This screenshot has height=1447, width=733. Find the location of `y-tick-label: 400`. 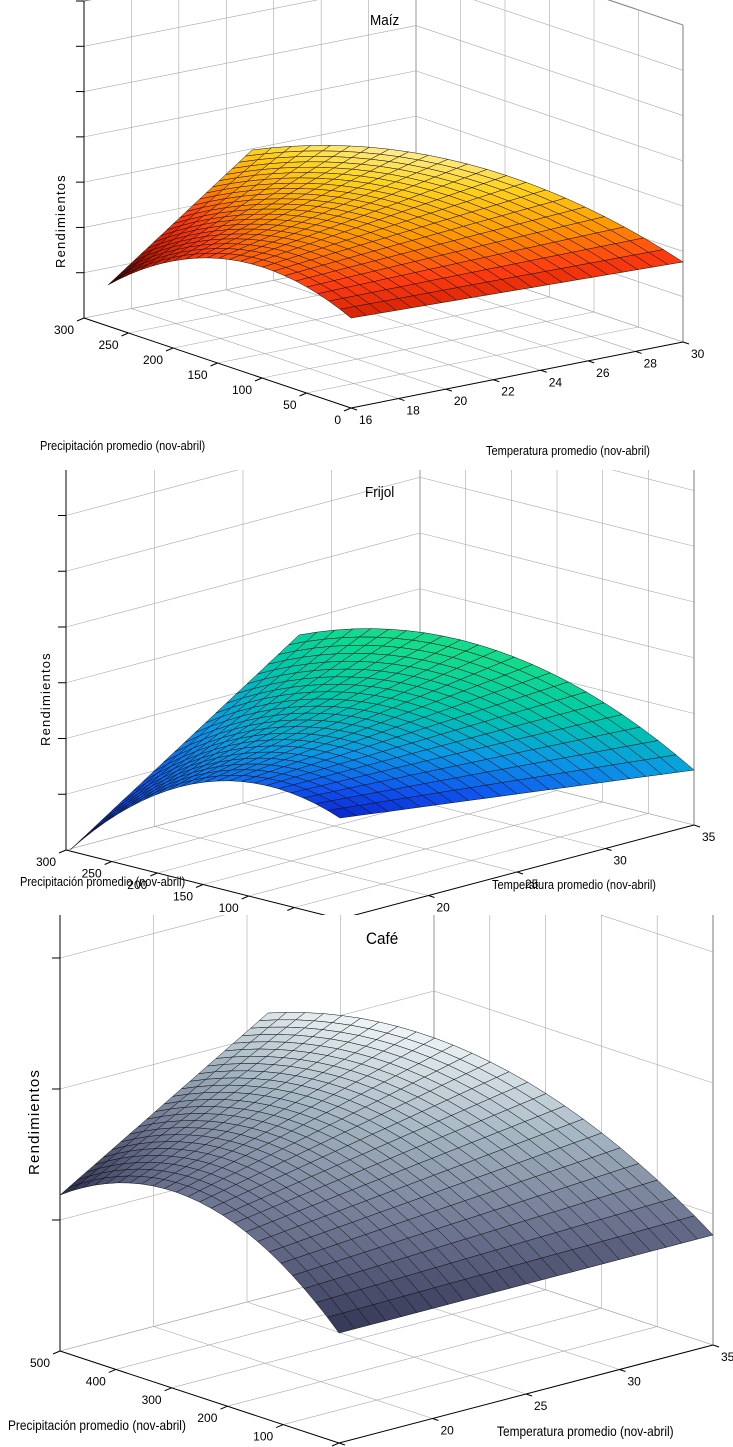

y-tick-label: 400 is located at coordinates (96, 1381).